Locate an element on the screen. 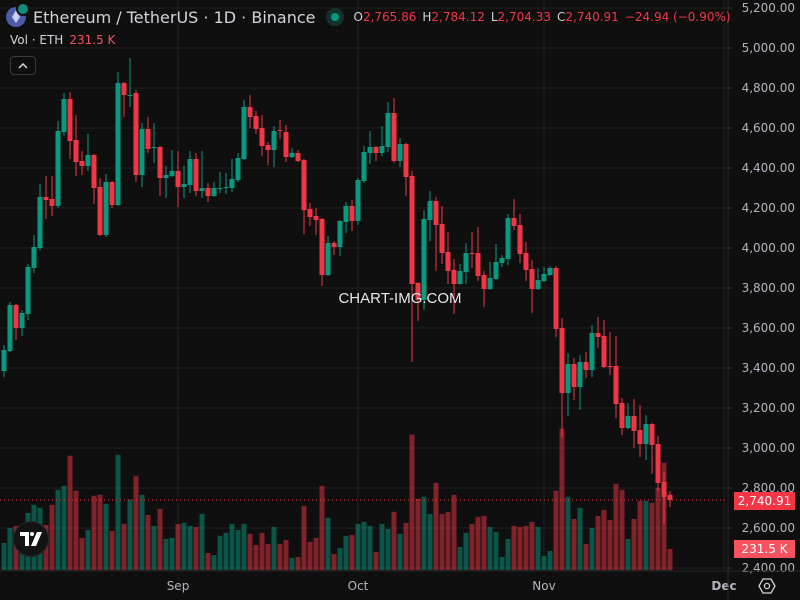  market-status-icon is located at coordinates (334, 17).